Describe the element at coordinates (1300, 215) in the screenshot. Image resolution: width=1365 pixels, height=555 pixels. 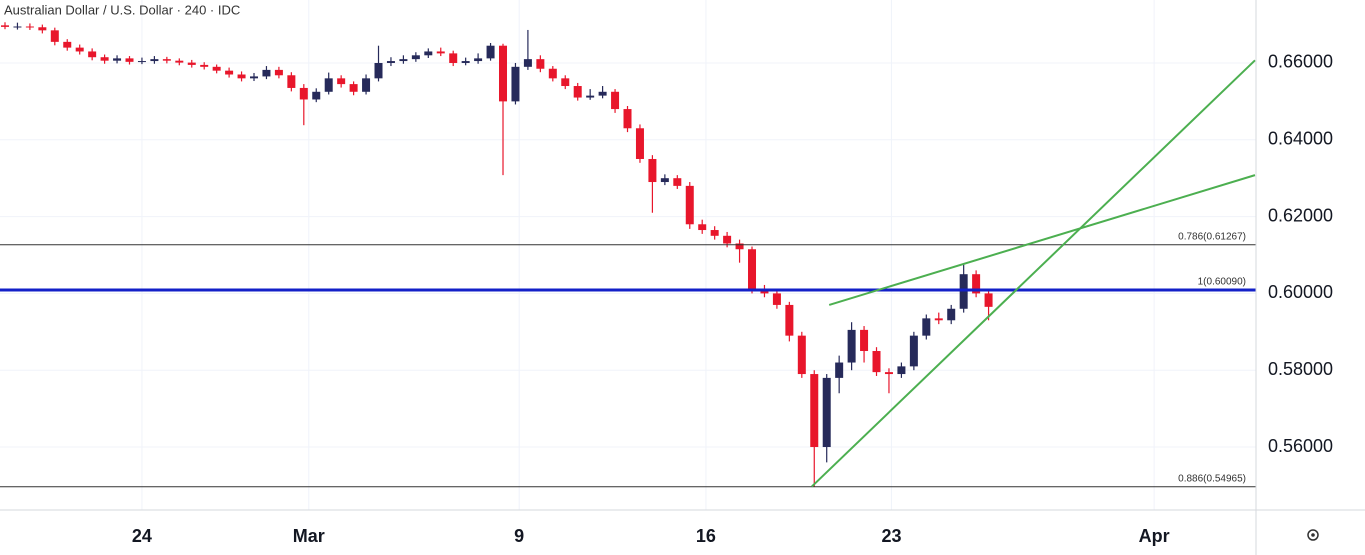
I see `y-tick-label: 0.62000` at that location.